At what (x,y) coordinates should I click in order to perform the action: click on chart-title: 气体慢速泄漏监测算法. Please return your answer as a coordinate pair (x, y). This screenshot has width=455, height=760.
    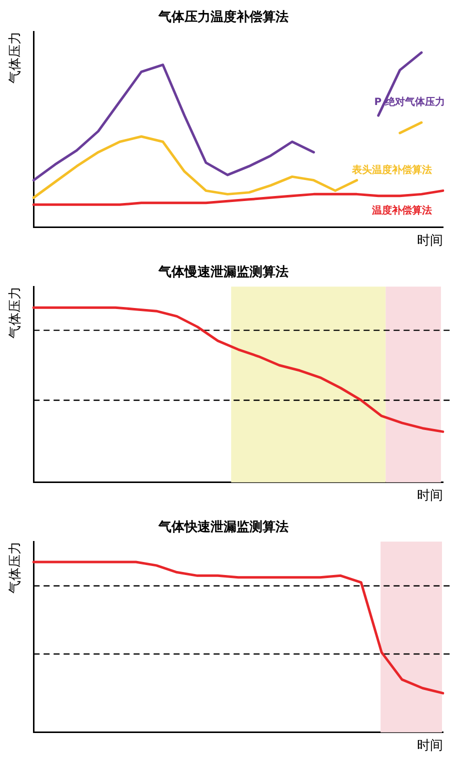
    Looking at the image, I should click on (223, 272).